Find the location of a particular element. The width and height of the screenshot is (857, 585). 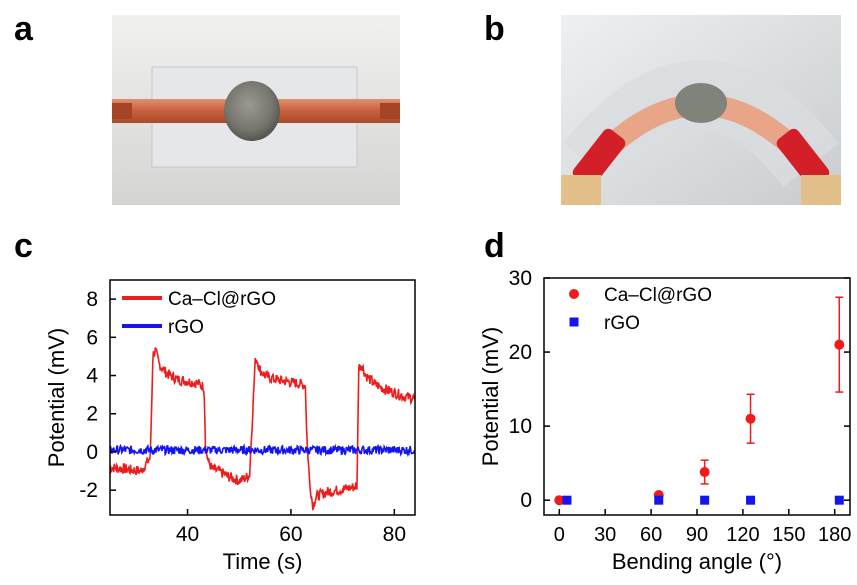

x-tick-label: 150 is located at coordinates (788, 535).